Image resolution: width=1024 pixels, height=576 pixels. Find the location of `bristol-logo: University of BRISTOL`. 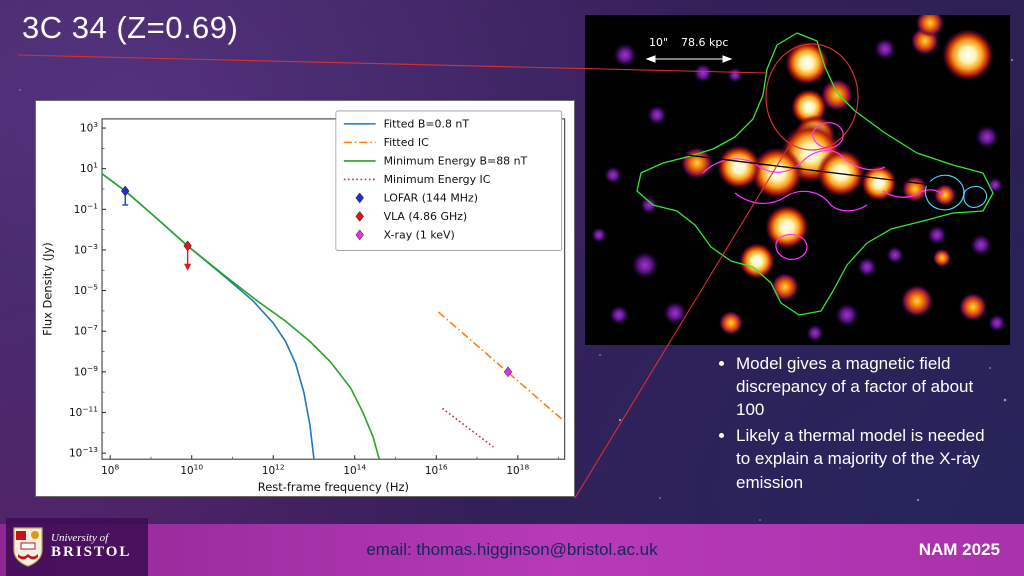

bristol-logo: University of BRISTOL is located at coordinates (77, 547).